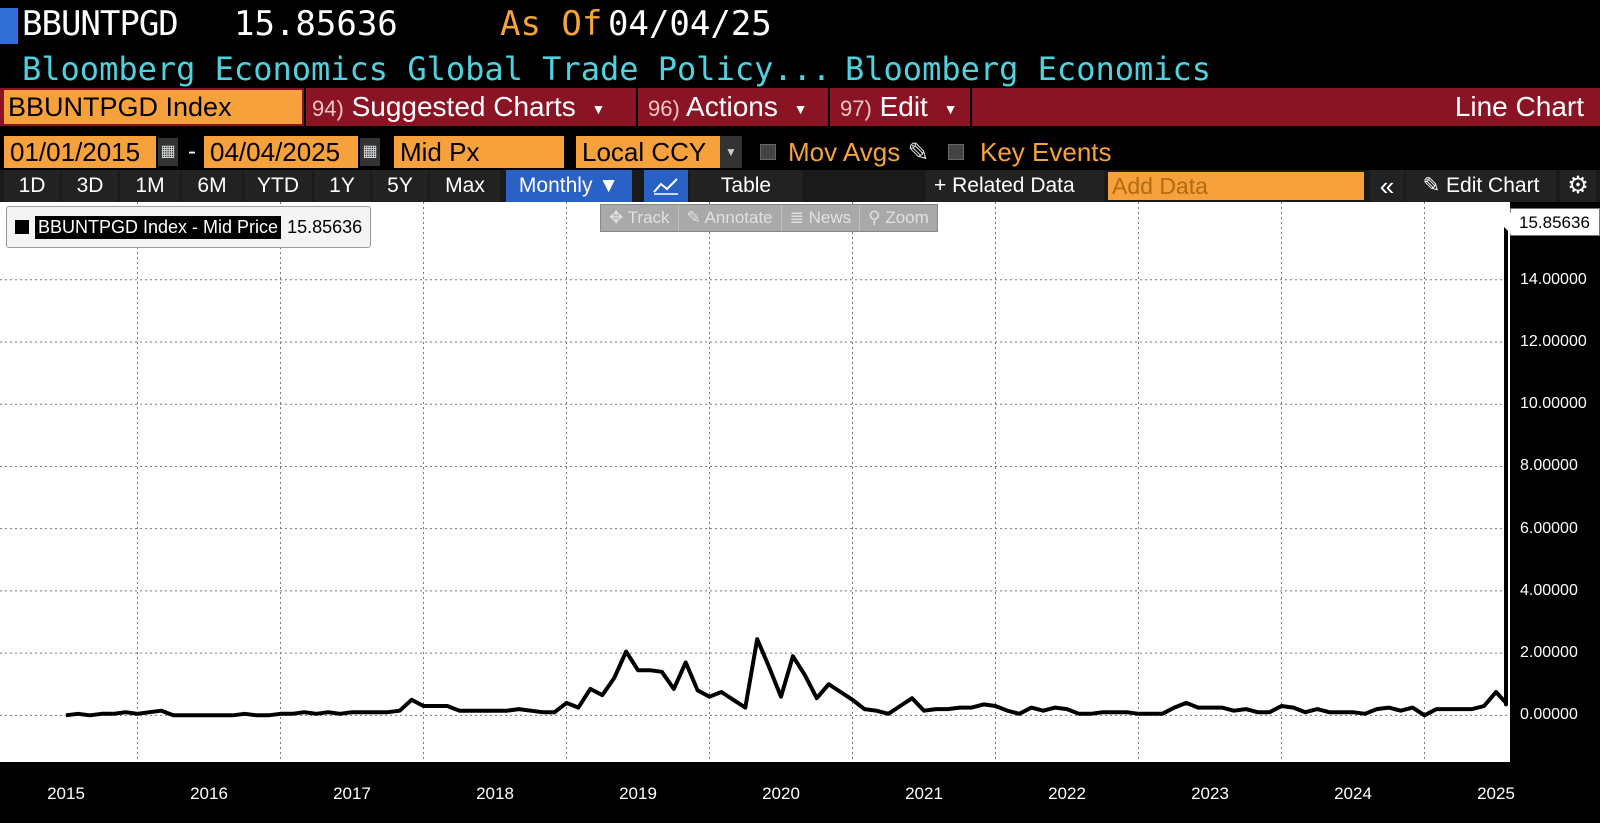  Describe the element at coordinates (1493, 185) in the screenshot. I see `edit-chart-label: Edit Chart` at that location.